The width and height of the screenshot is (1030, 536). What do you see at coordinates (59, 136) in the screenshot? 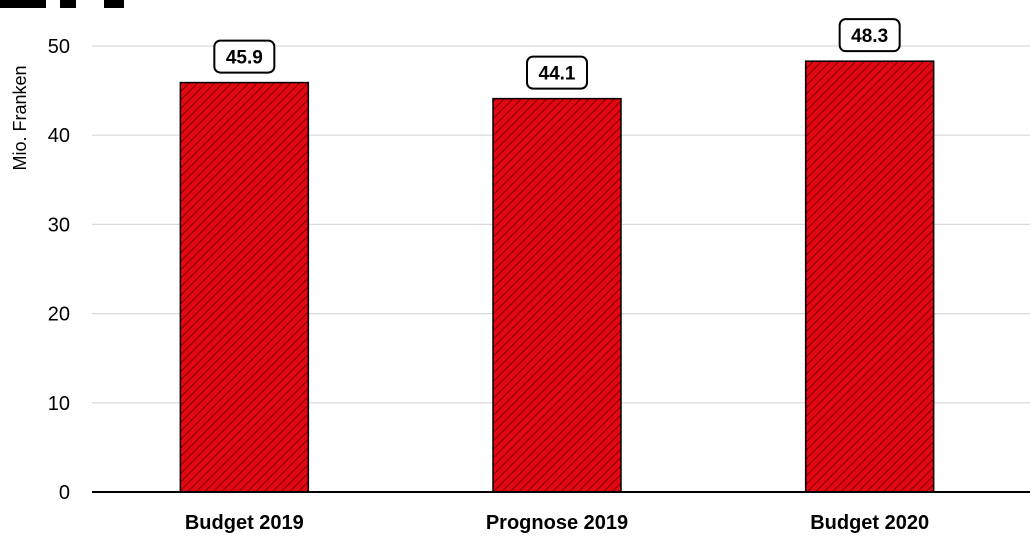
I see `y-tick-label: 40` at bounding box center [59, 136].